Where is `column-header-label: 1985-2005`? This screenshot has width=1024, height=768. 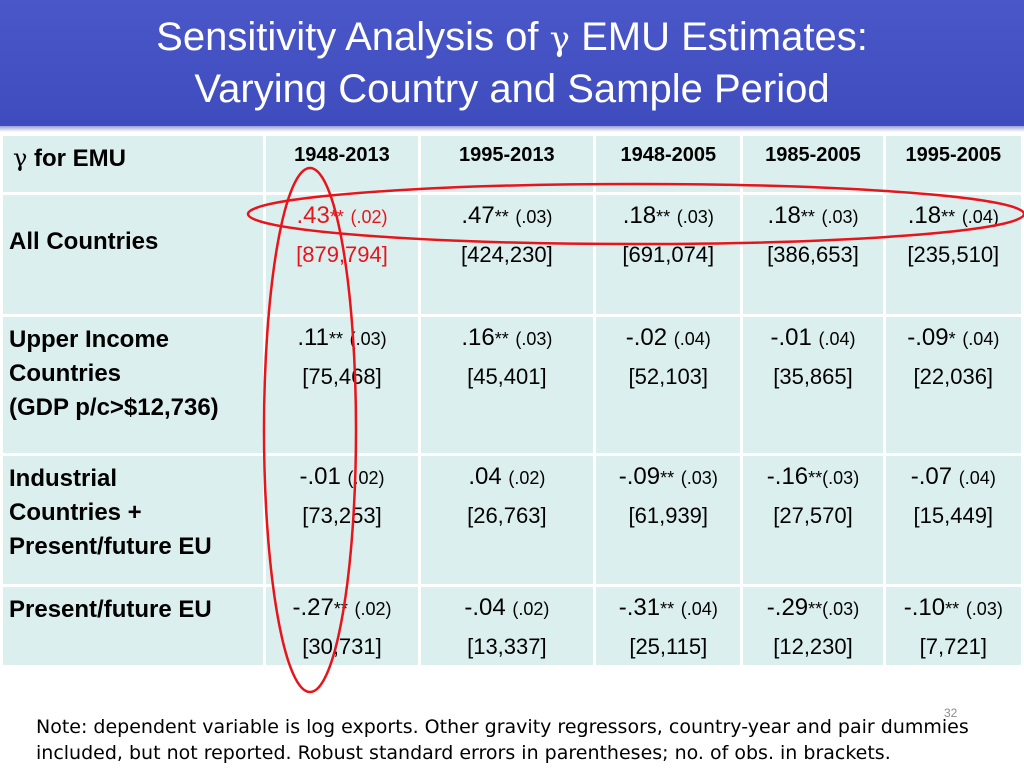 column-header-label: 1985-2005 is located at coordinates (813, 155).